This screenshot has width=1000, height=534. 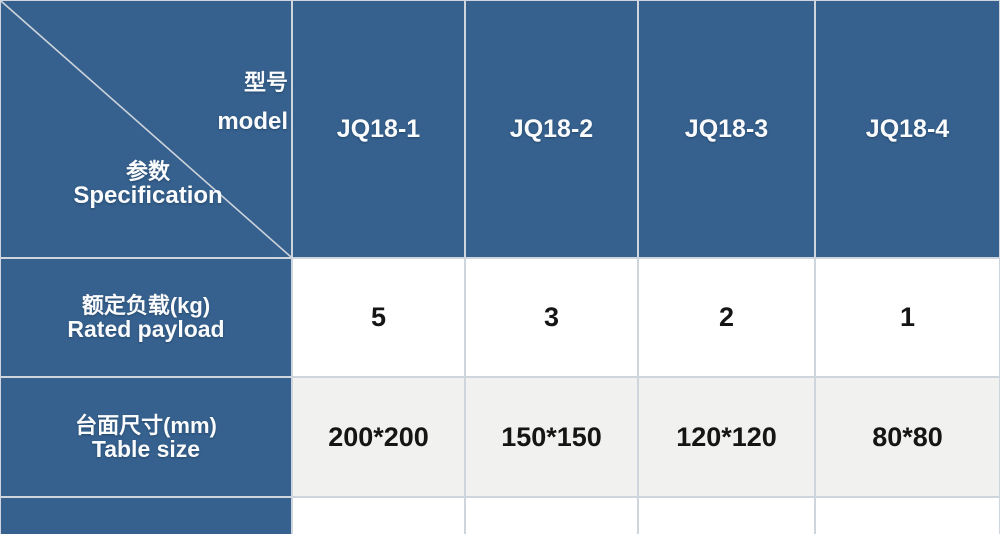 I want to click on diagonal-divider-line, so click(x=146, y=129).